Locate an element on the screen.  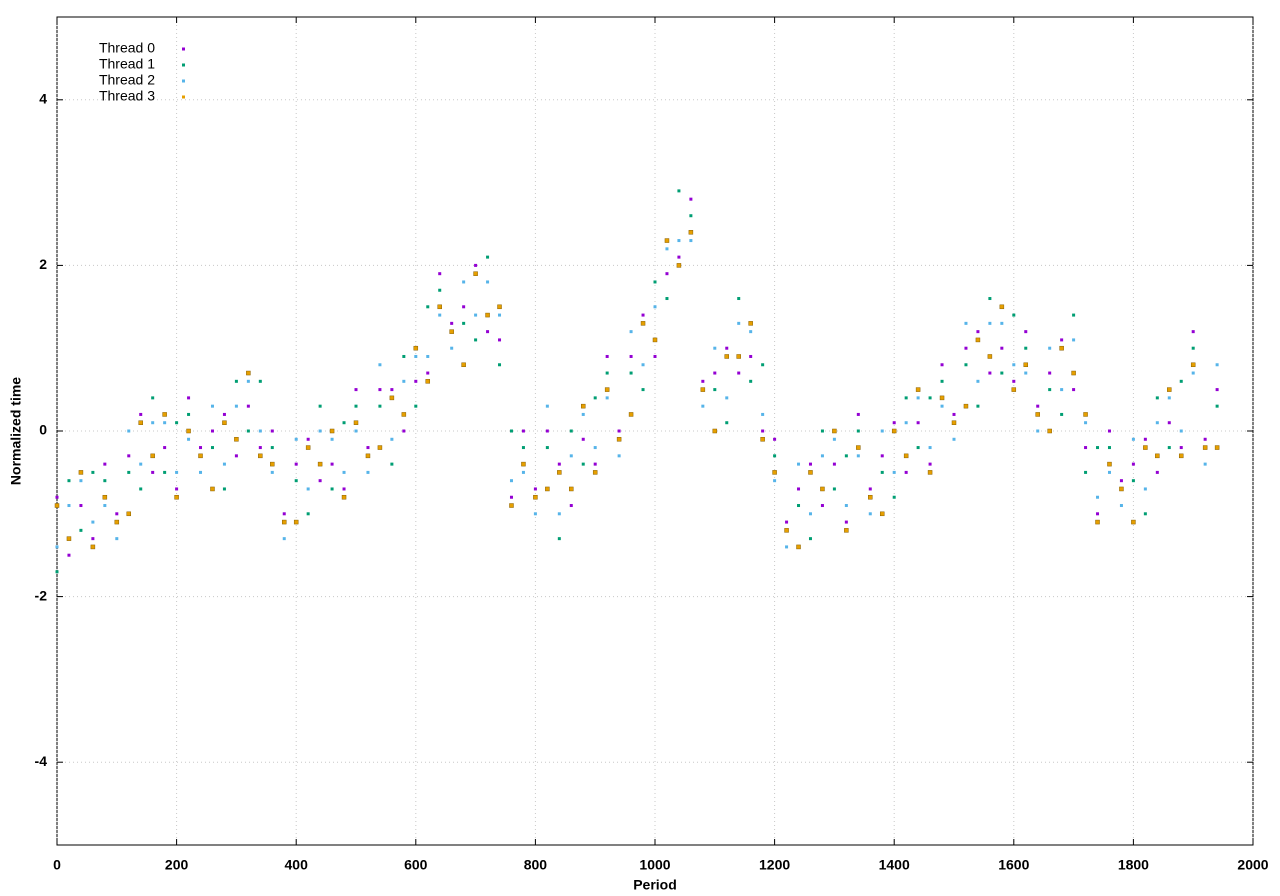
legend-label: Thread 0 is located at coordinates (127, 48).